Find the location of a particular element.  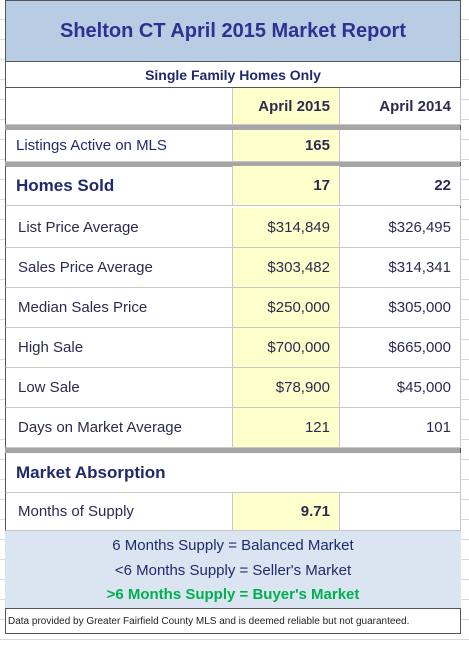

row-value: 121 is located at coordinates (286, 428).